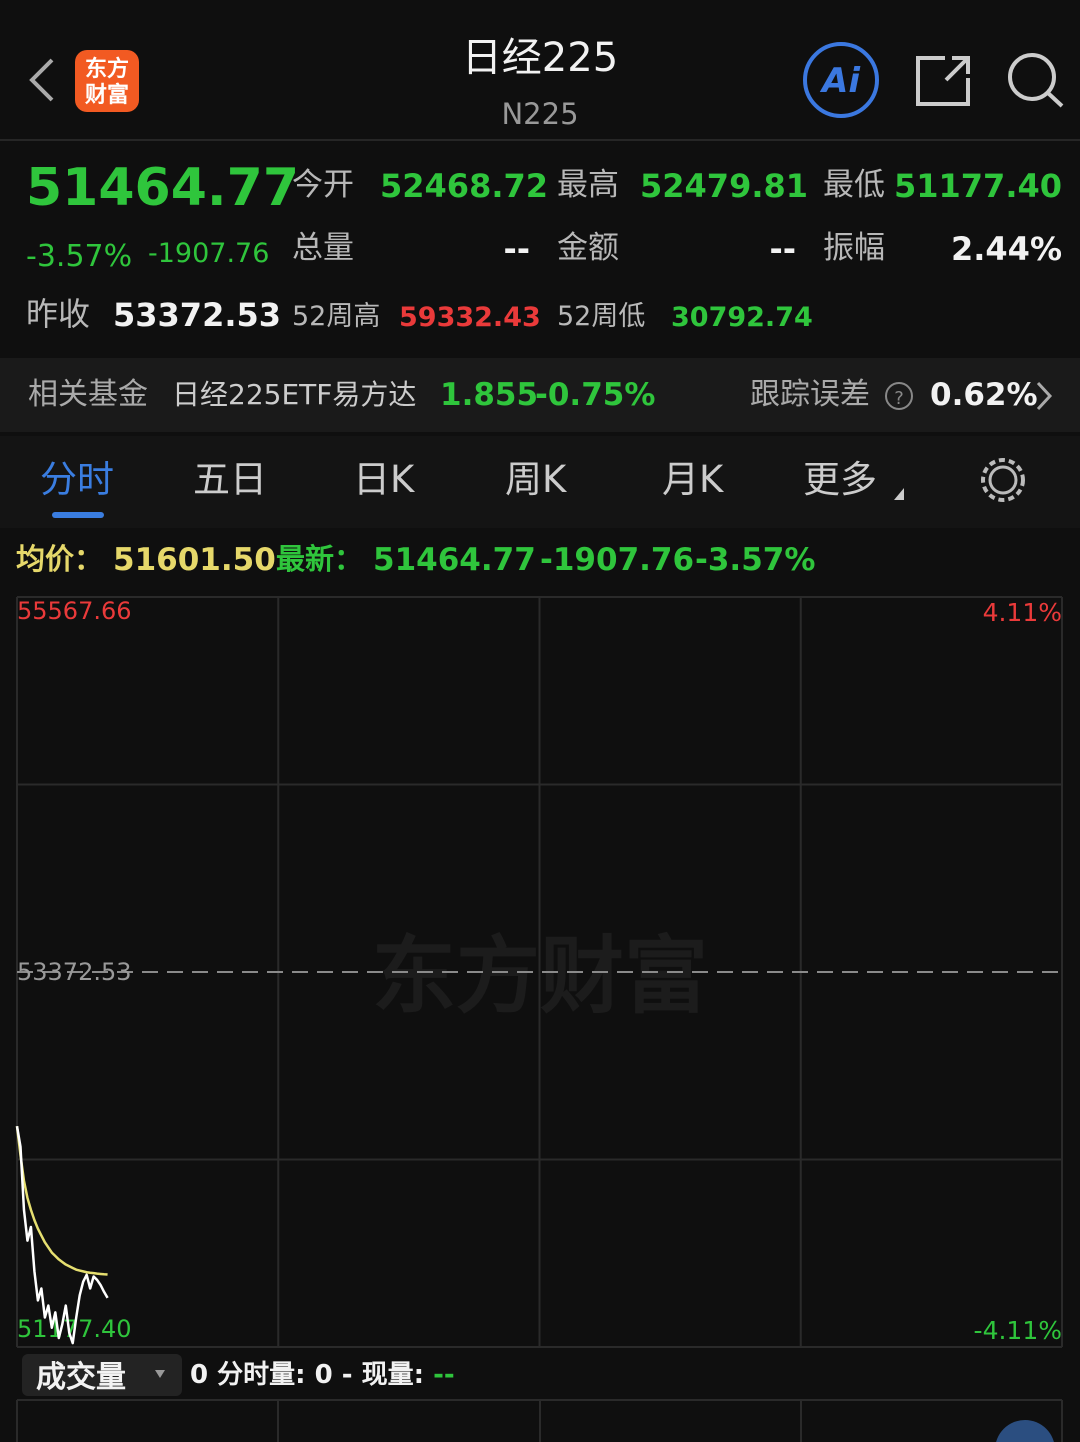 Image resolution: width=1080 pixels, height=1442 pixels. What do you see at coordinates (347, 1375) in the screenshot?
I see `volume-sep: -` at bounding box center [347, 1375].